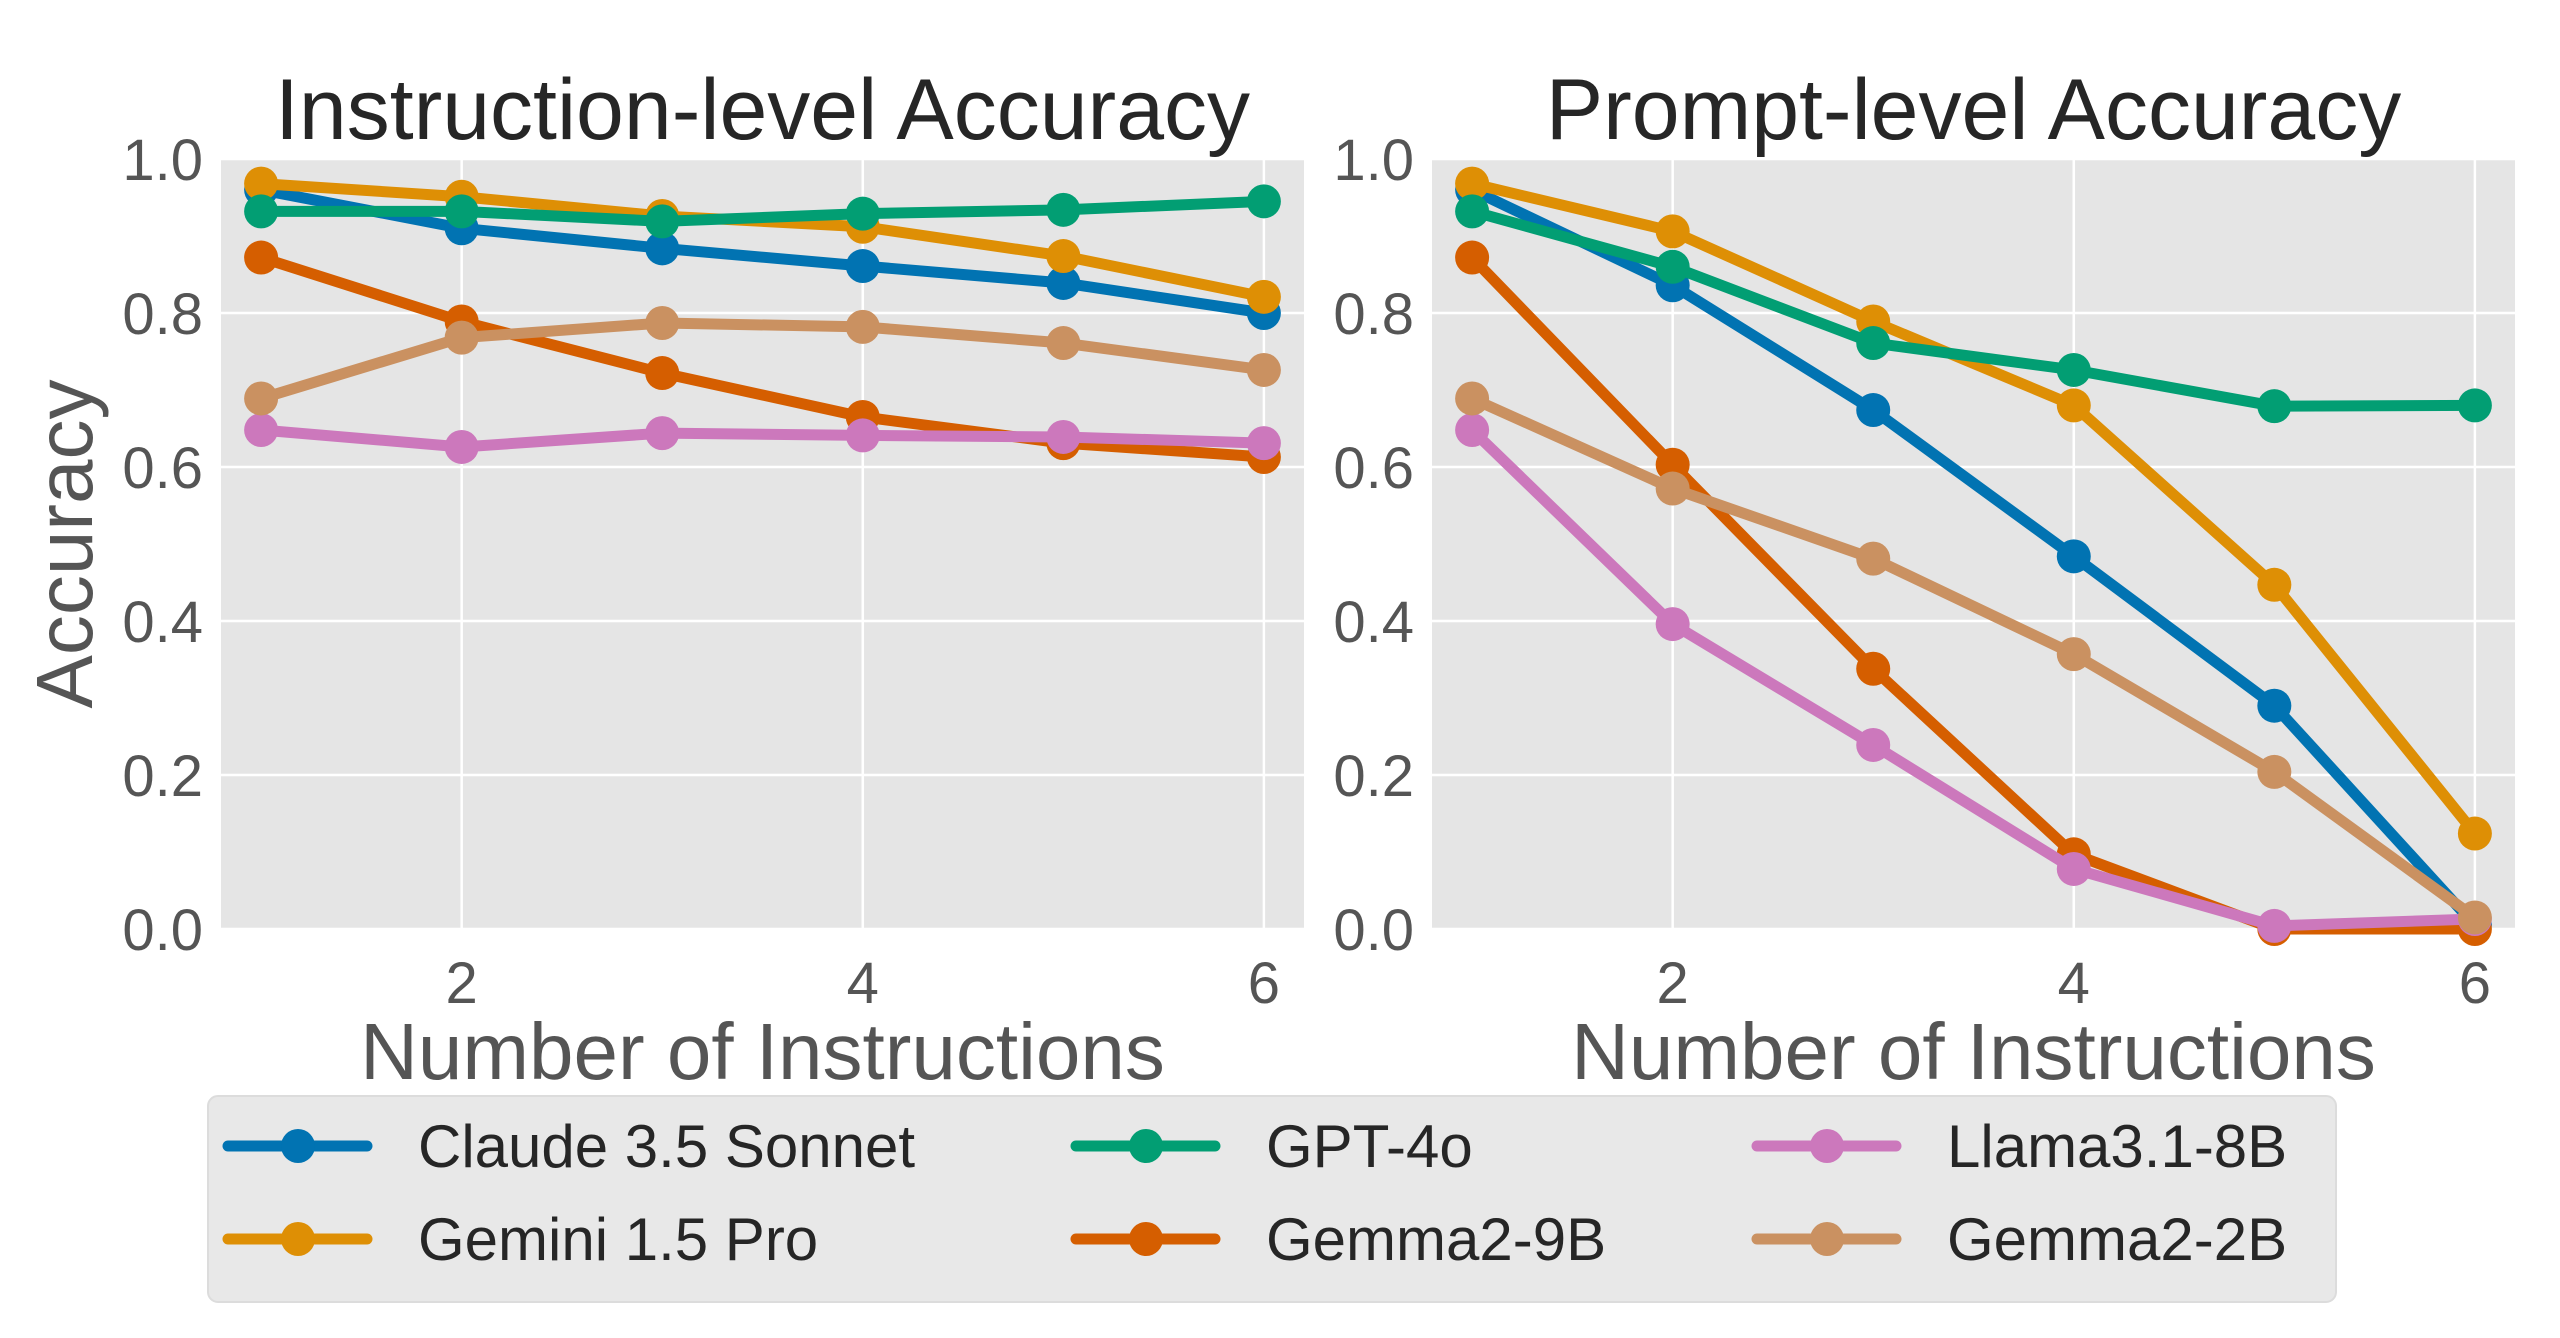 The height and width of the screenshot is (1338, 2560). I want to click on legend-entry: Gemma2-9B, so click(1338, 1239).